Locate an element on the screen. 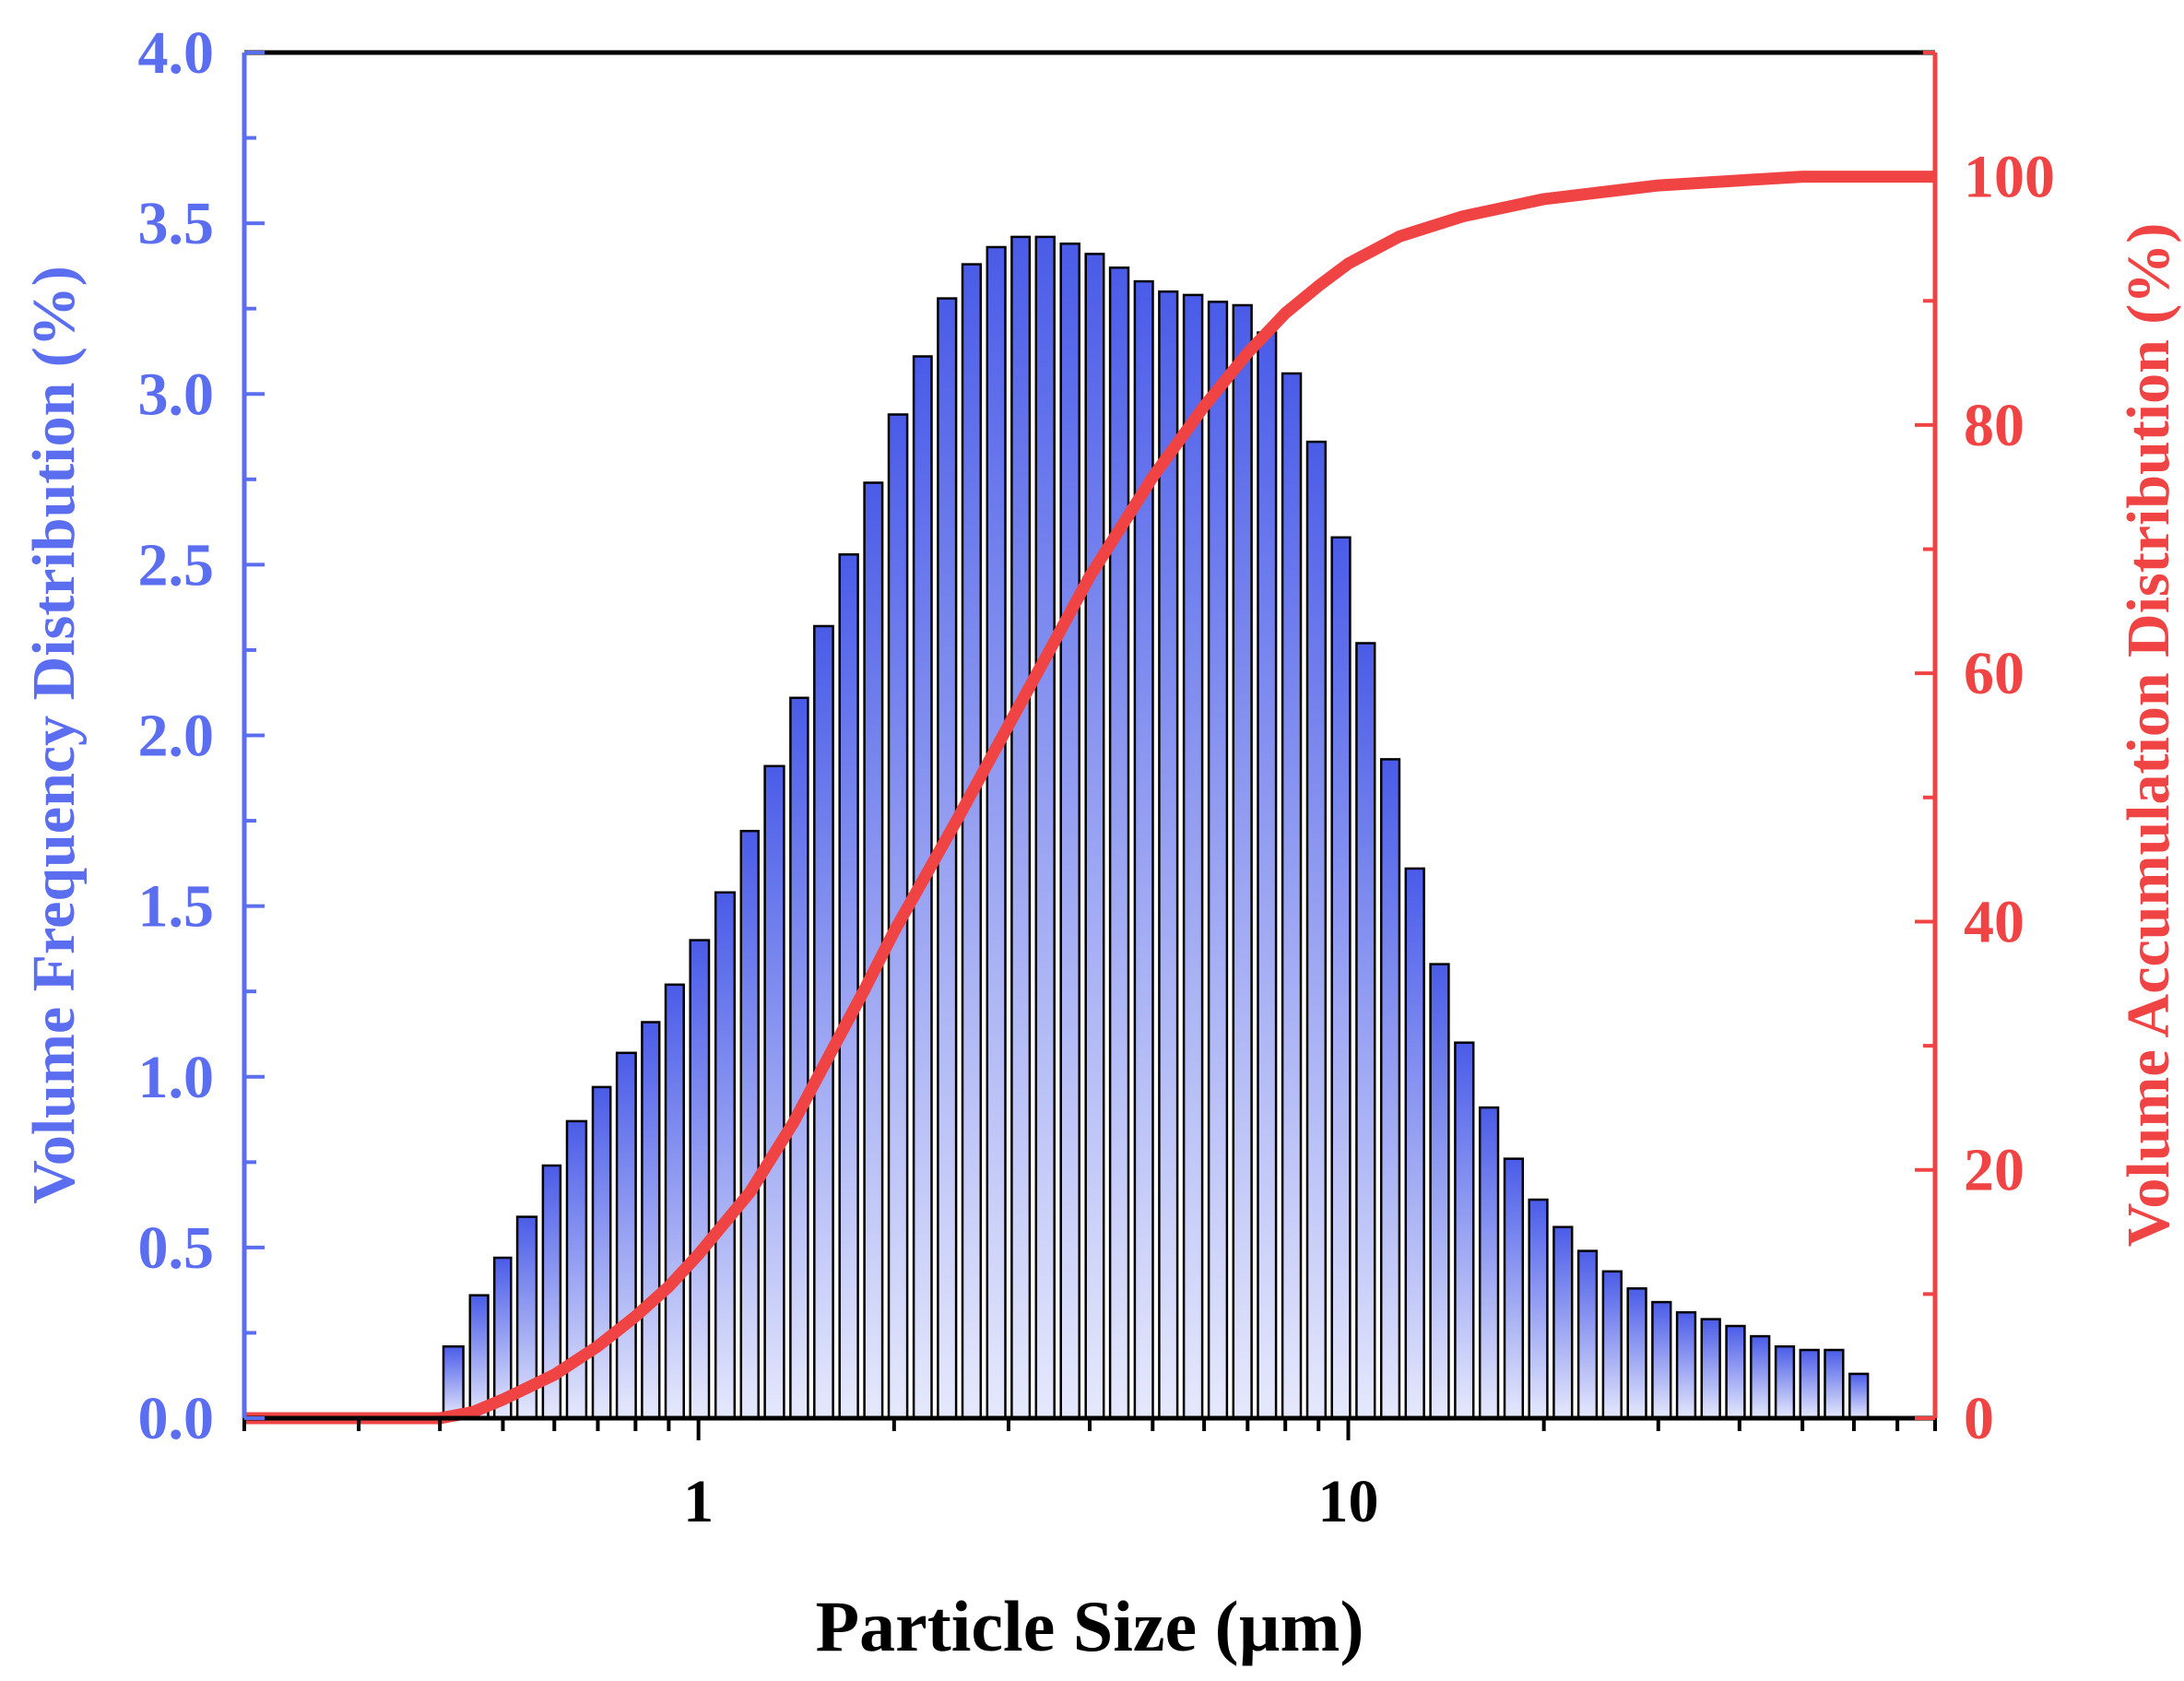 The height and width of the screenshot is (1681, 2184). y-right-tick-label: 20 is located at coordinates (1994, 1170).